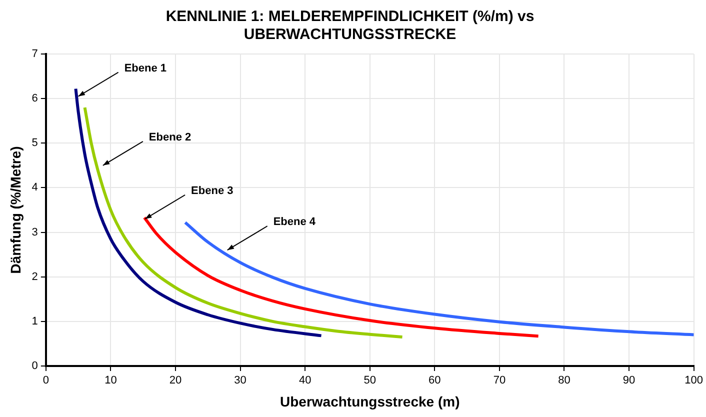 The image size is (706, 417). I want to click on y-tick-label: 4, so click(35, 188).